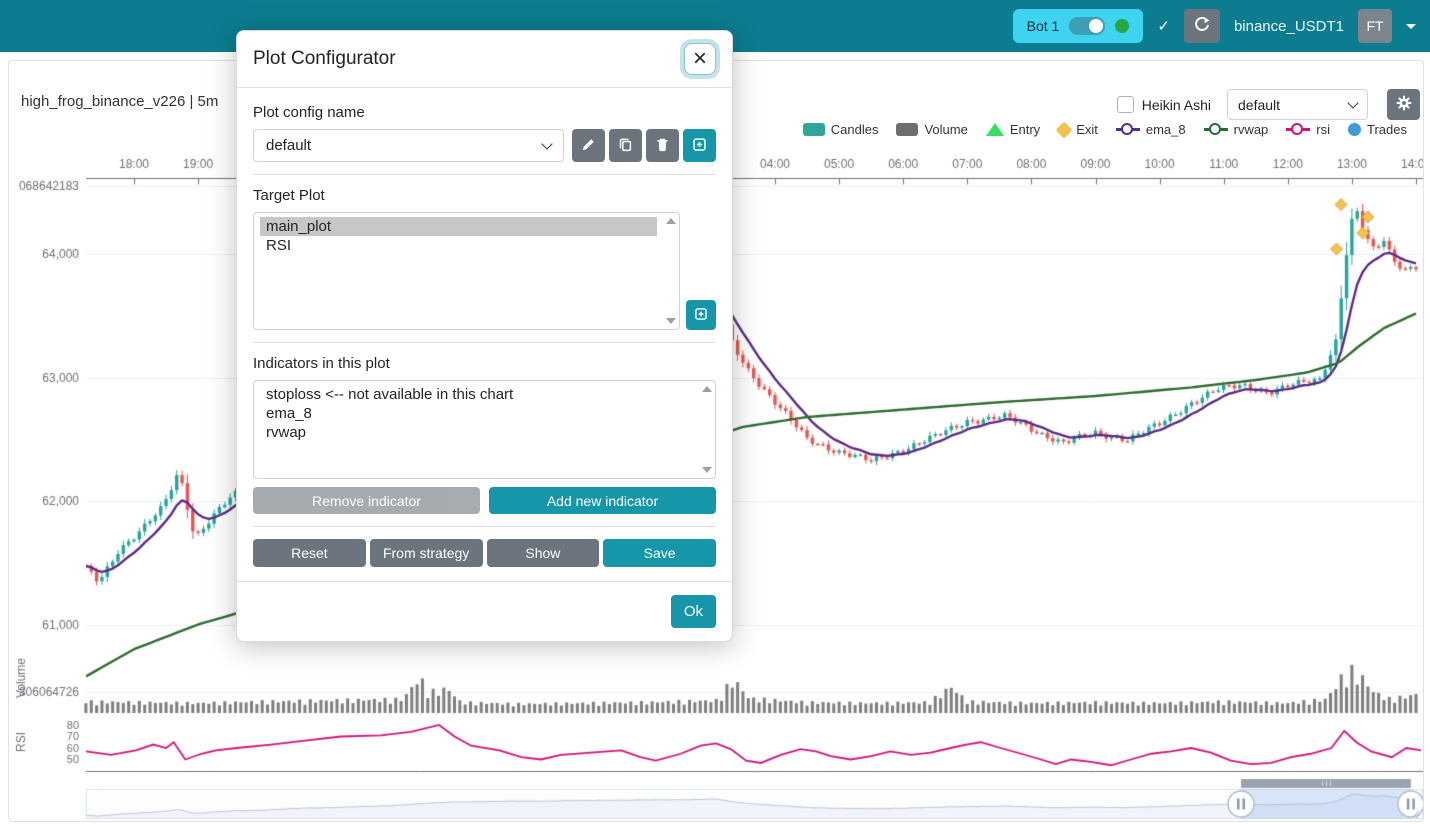 The image size is (1430, 824). What do you see at coordinates (1355, 129) in the screenshot?
I see `trades-circle-icon` at bounding box center [1355, 129].